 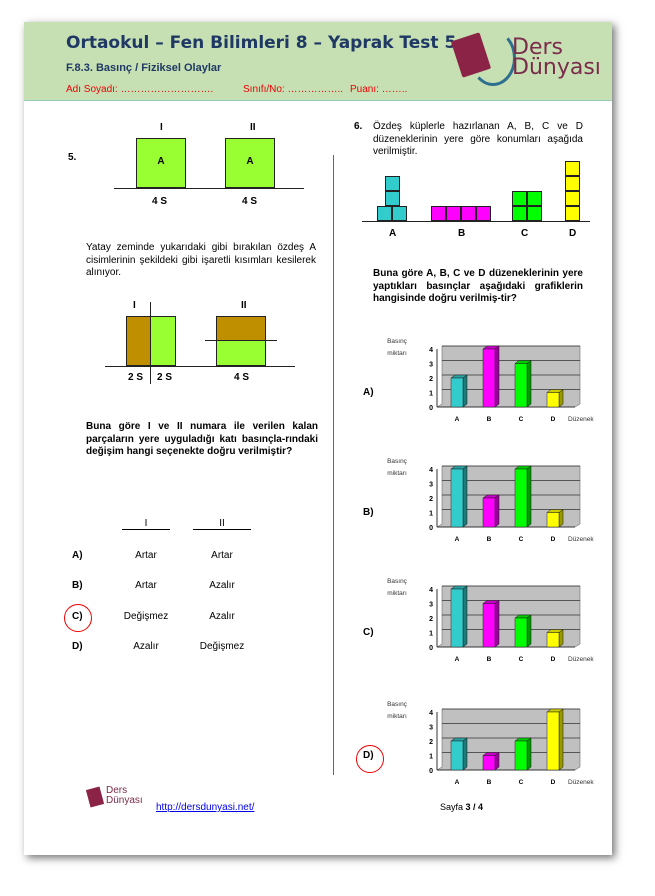 I want to click on area-I: 4 S, so click(x=160, y=201).